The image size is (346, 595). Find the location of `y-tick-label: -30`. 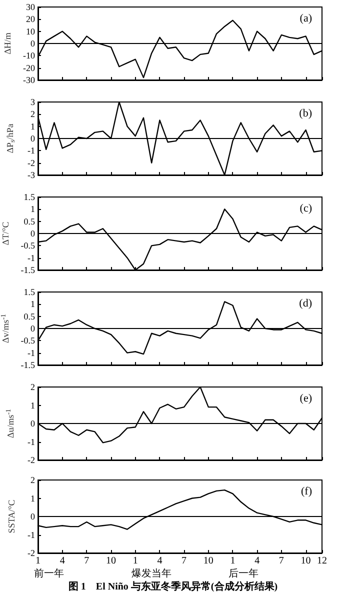

y-tick-label: -30 is located at coordinates (29, 80).